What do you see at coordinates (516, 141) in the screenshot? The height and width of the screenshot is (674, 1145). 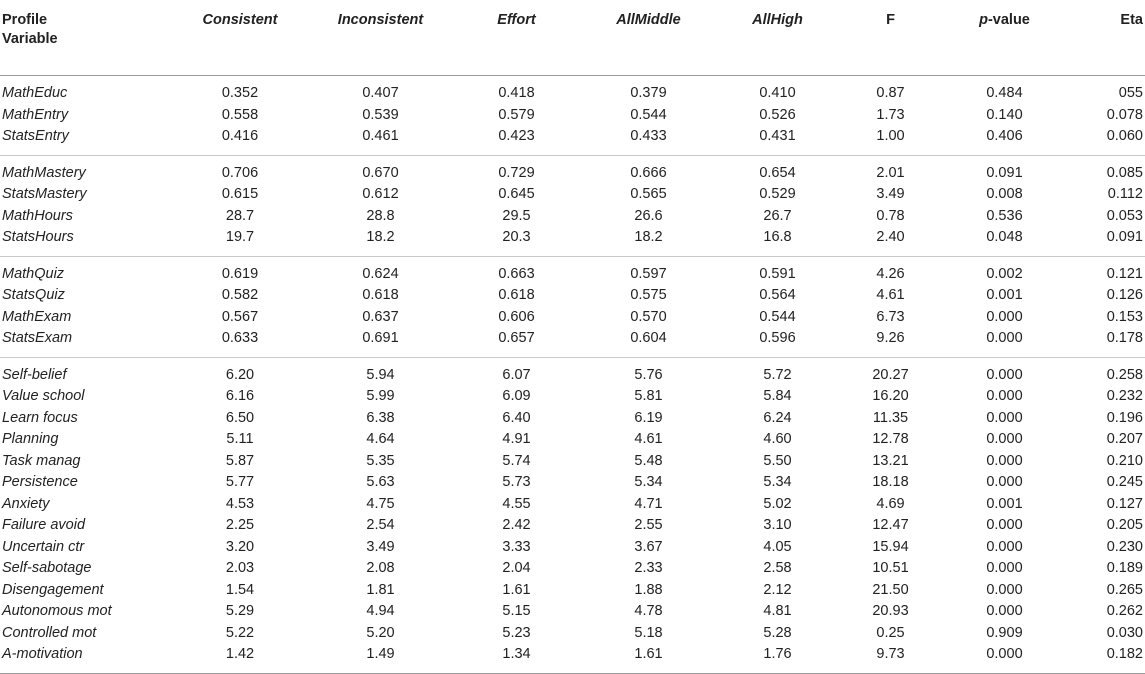 I see `value-cell-effort: 0.423` at bounding box center [516, 141].